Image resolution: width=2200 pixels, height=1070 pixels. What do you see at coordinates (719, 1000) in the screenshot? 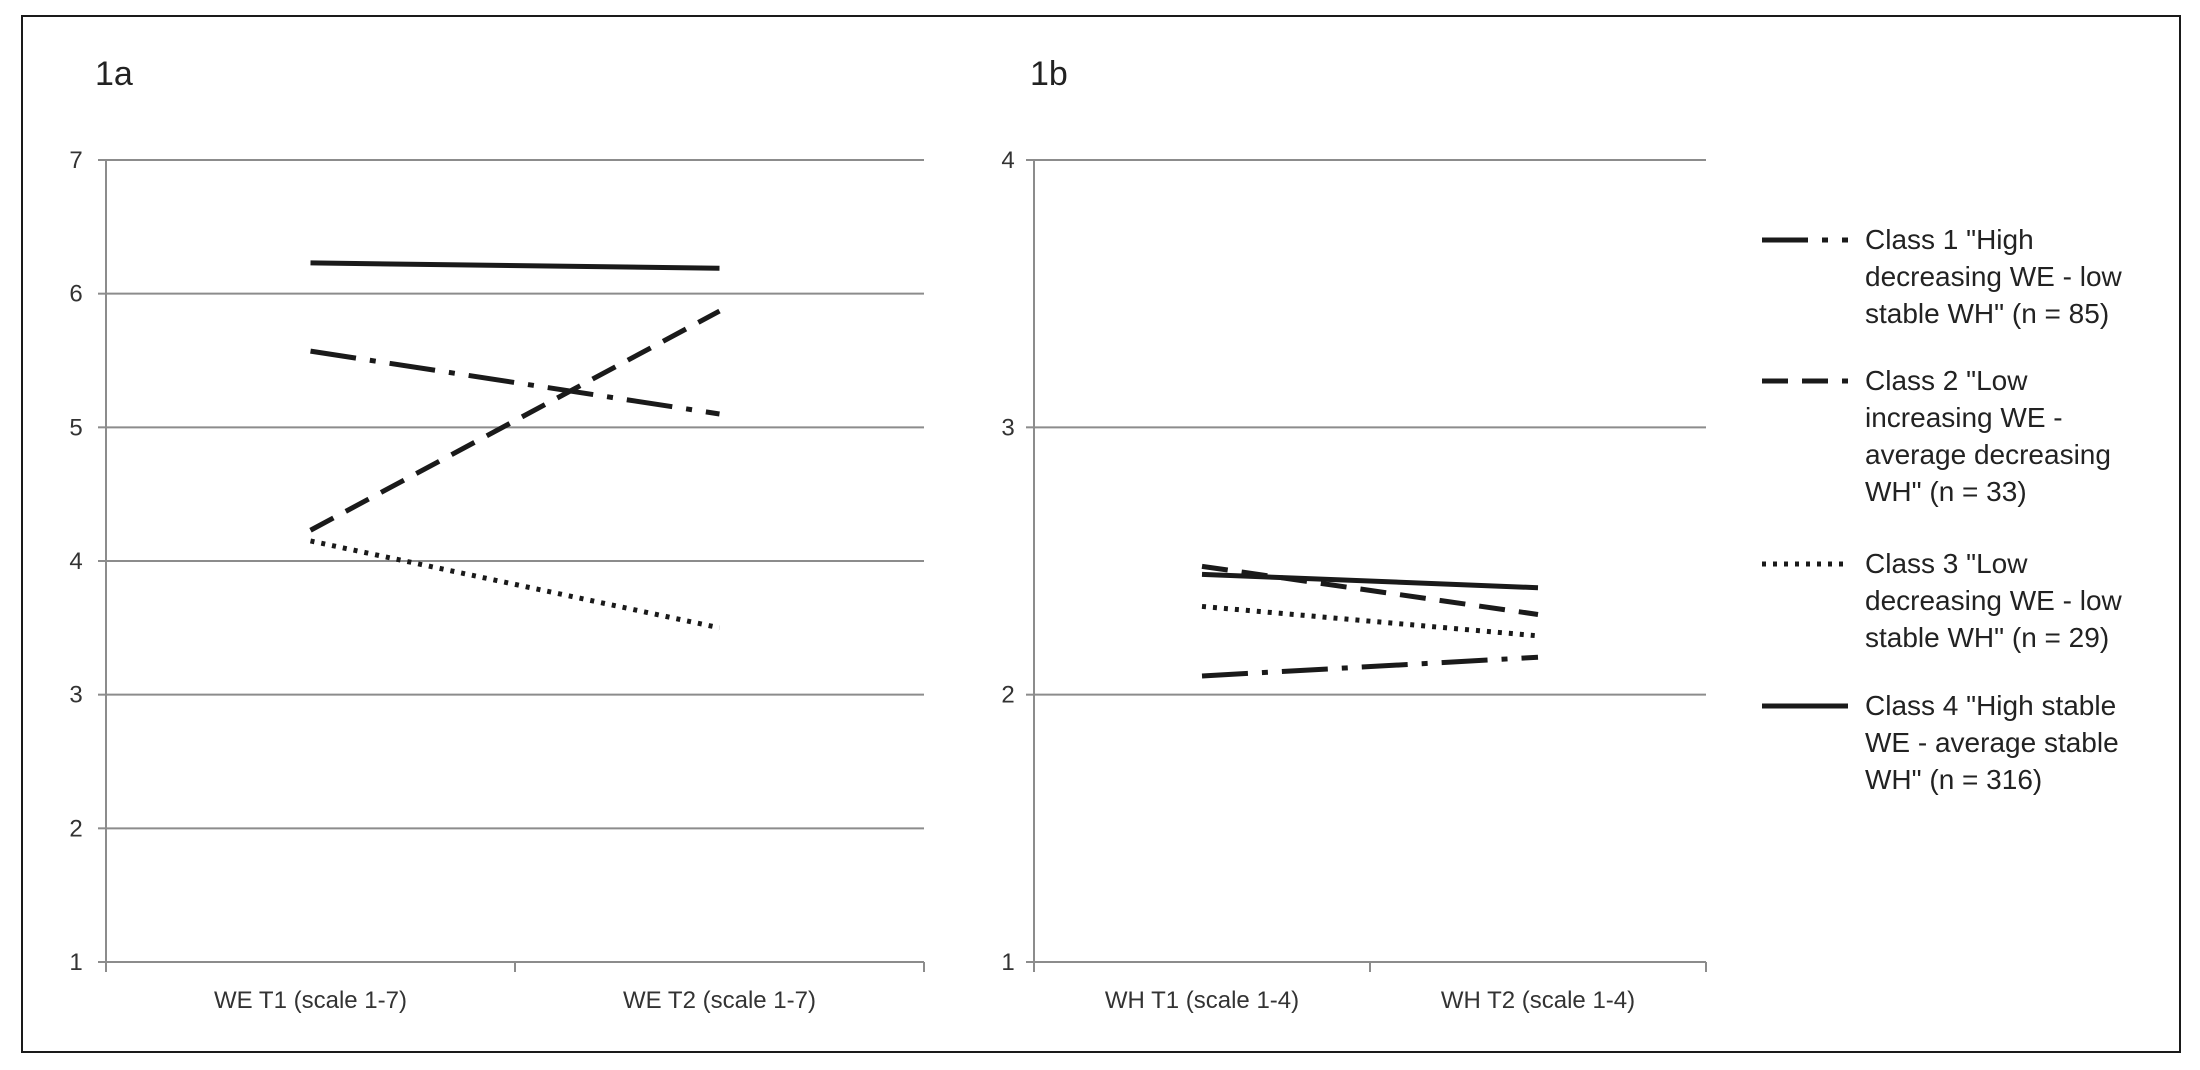
I see `x-tick-label: WE T2 (scale 1-7)` at bounding box center [719, 1000].